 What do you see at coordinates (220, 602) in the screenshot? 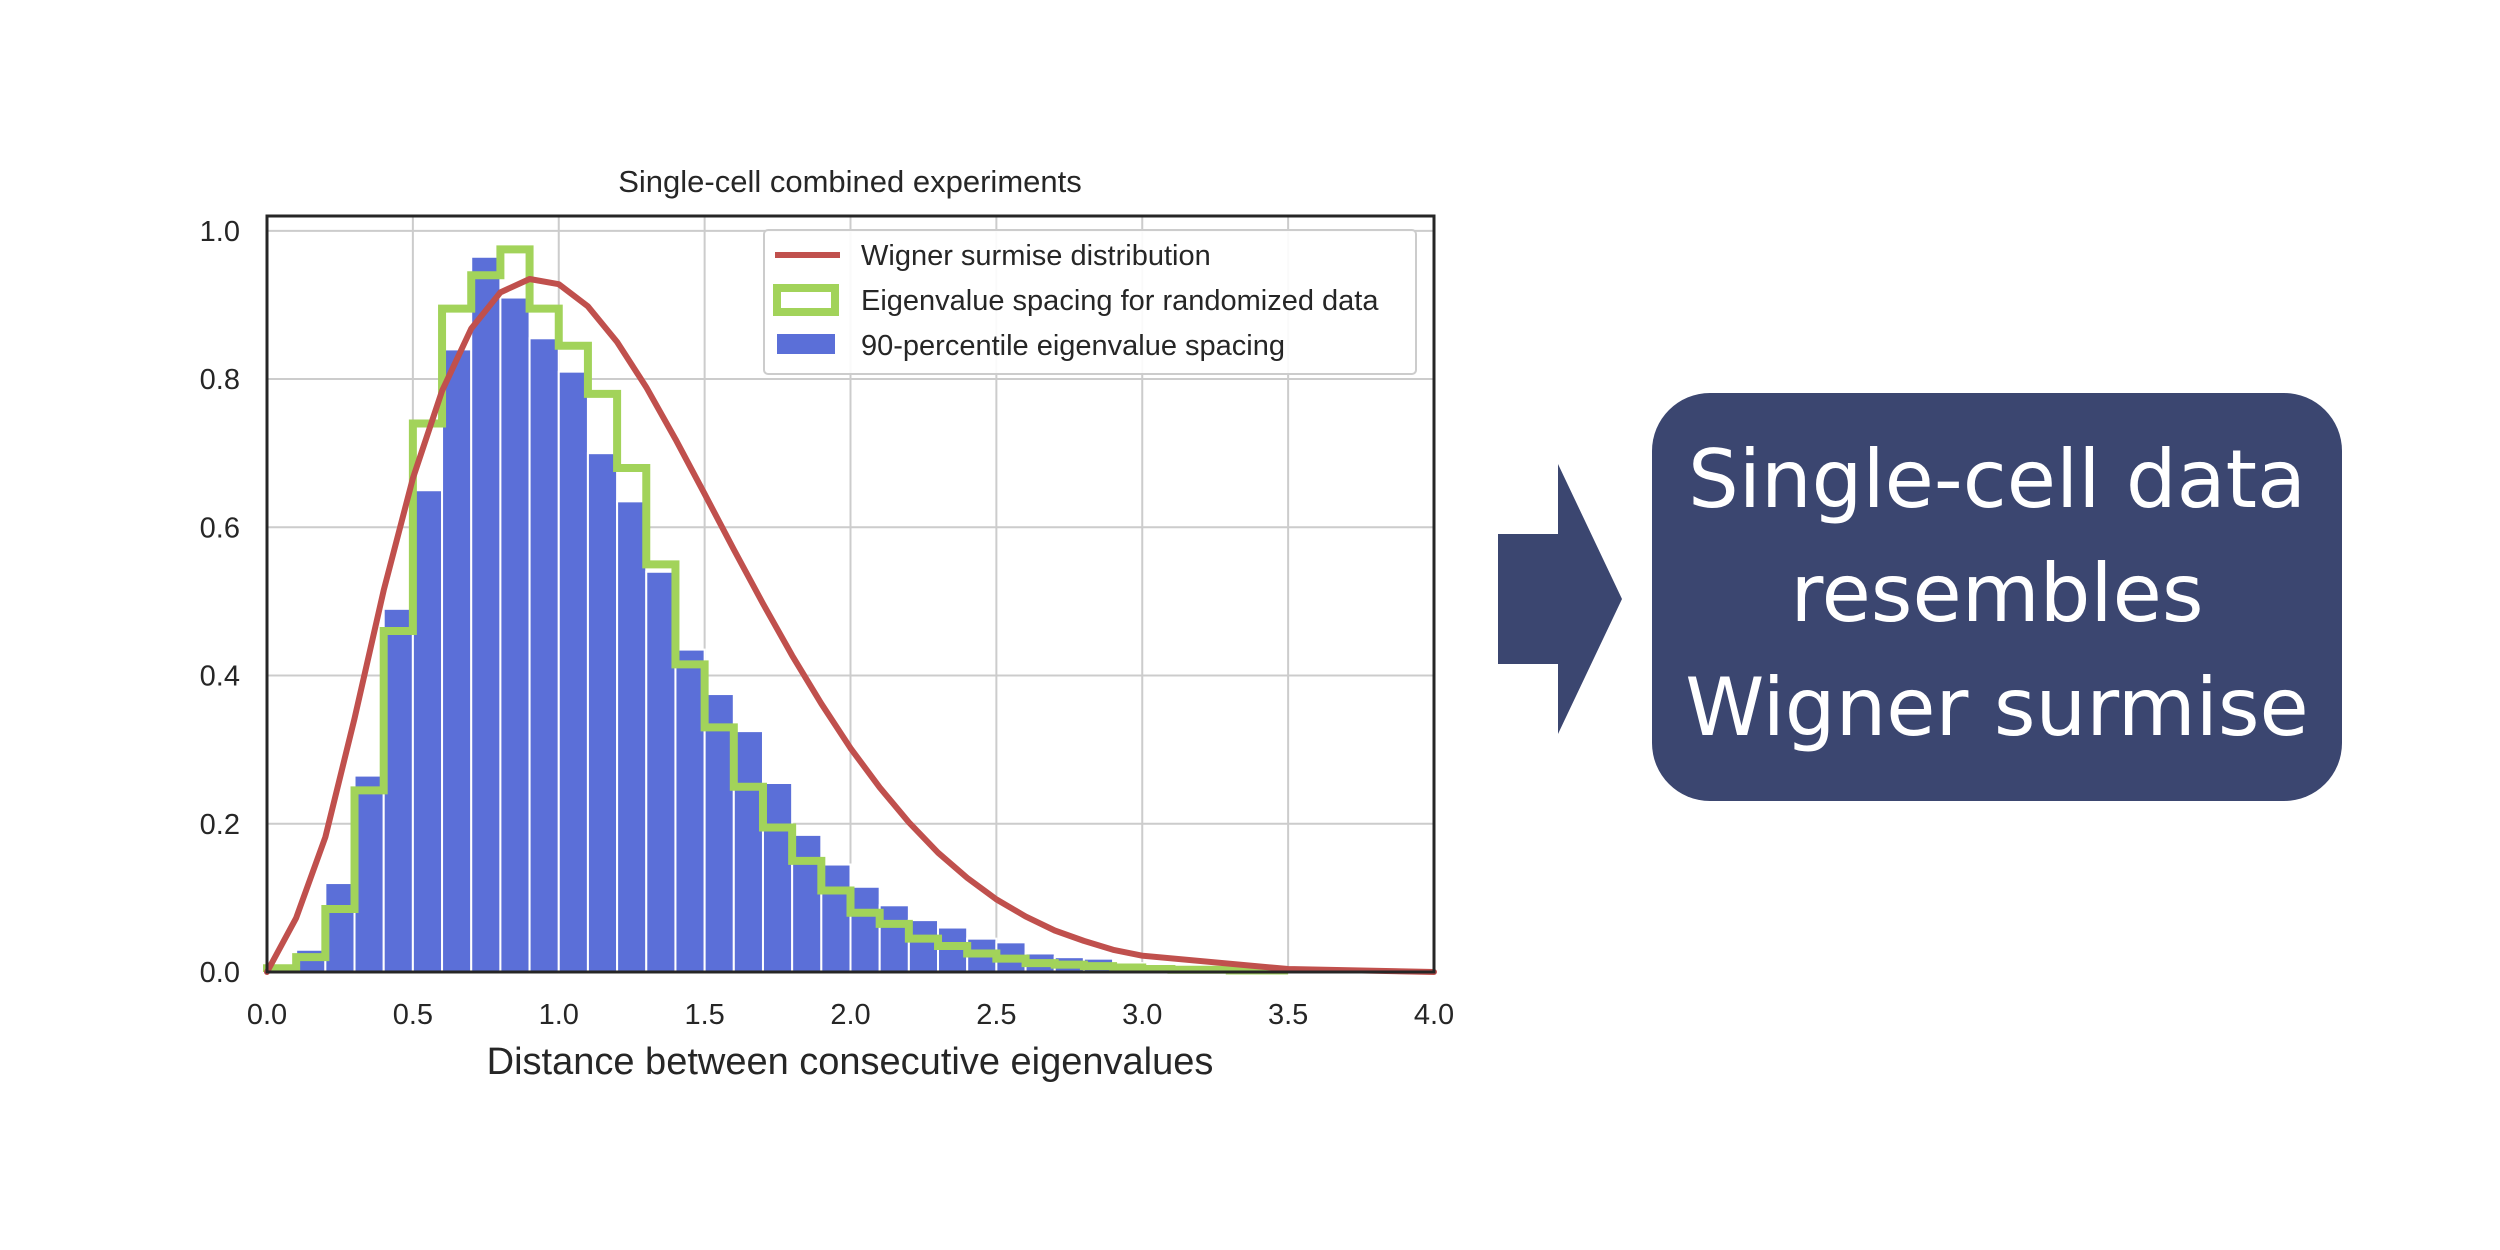
I see `y-axis-ticks: 0.0 0.2 0.4 0.6 0.8 1.0` at bounding box center [220, 602].